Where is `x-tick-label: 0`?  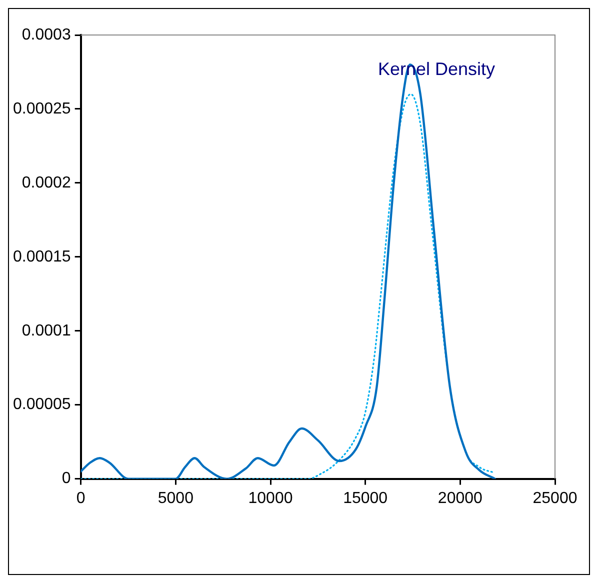
x-tick-label: 0 is located at coordinates (81, 498).